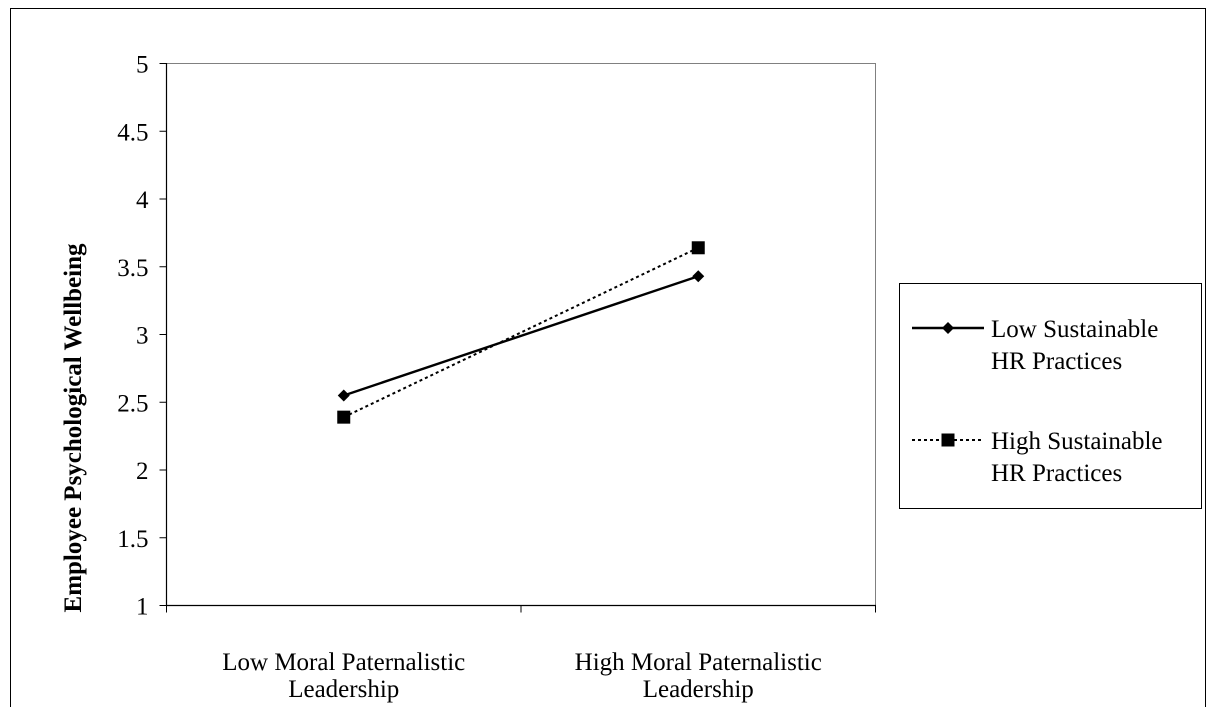 This screenshot has height=712, width=1214. Describe the element at coordinates (948, 328) in the screenshot. I see `legend-marker-diamond` at that location.